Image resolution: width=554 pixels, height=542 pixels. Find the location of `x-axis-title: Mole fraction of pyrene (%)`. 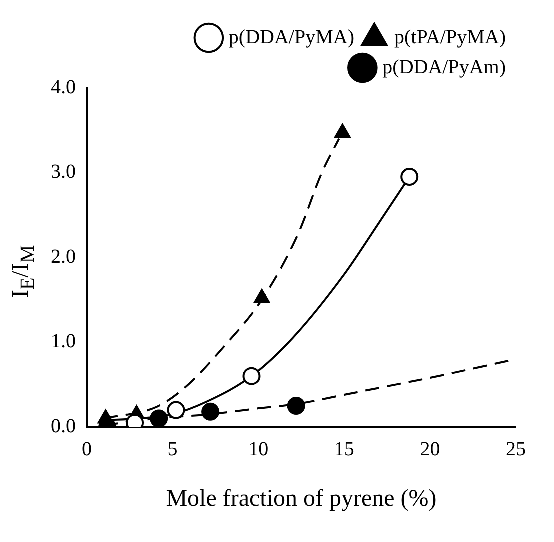

x-axis-title: Mole fraction of pyrene (%) is located at coordinates (301, 499).